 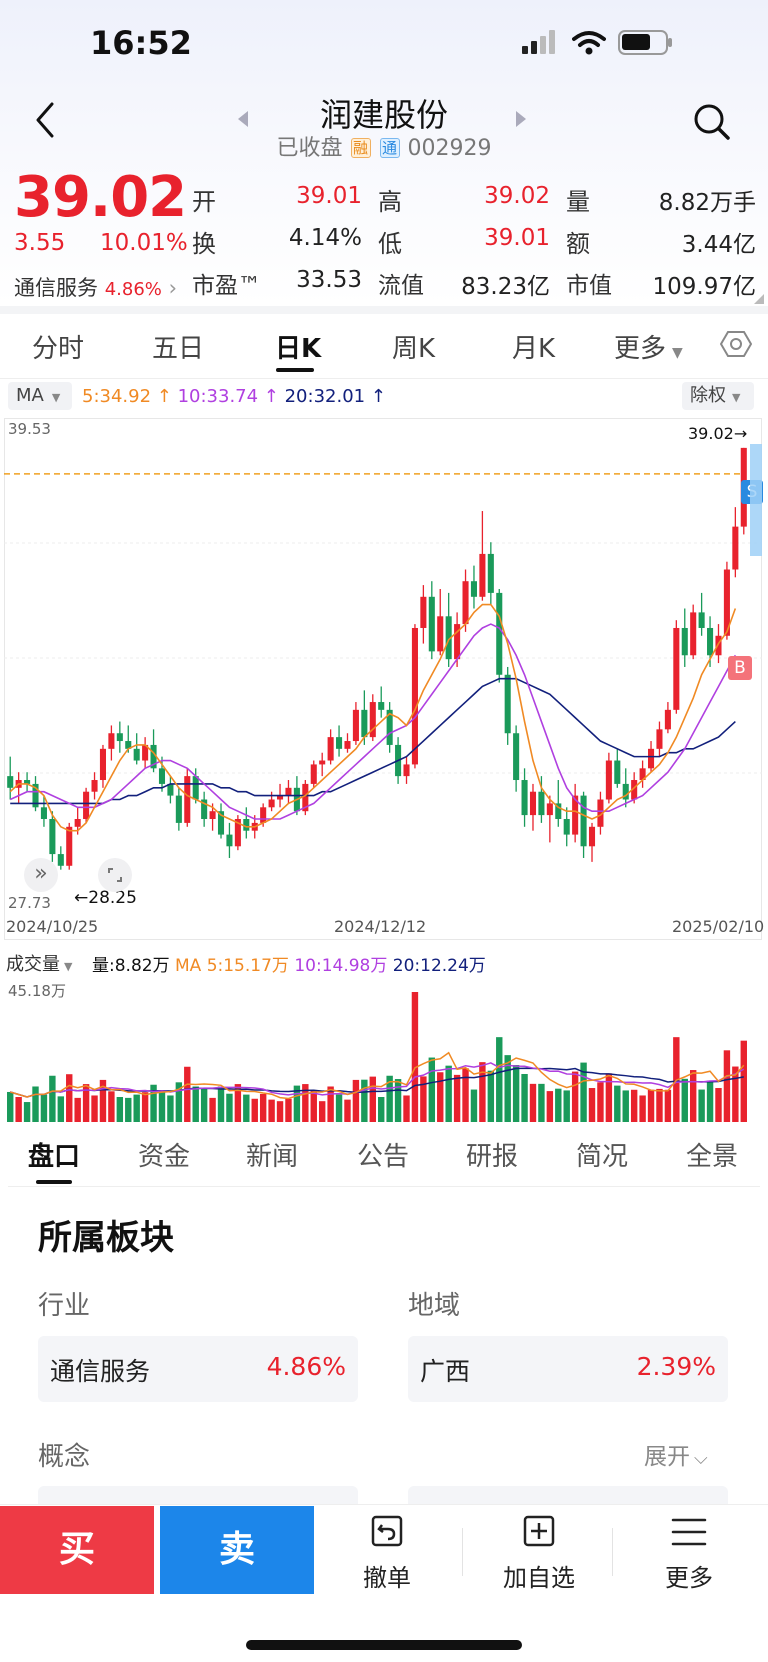 What do you see at coordinates (736, 344) in the screenshot?
I see `settings-icon` at bounding box center [736, 344].